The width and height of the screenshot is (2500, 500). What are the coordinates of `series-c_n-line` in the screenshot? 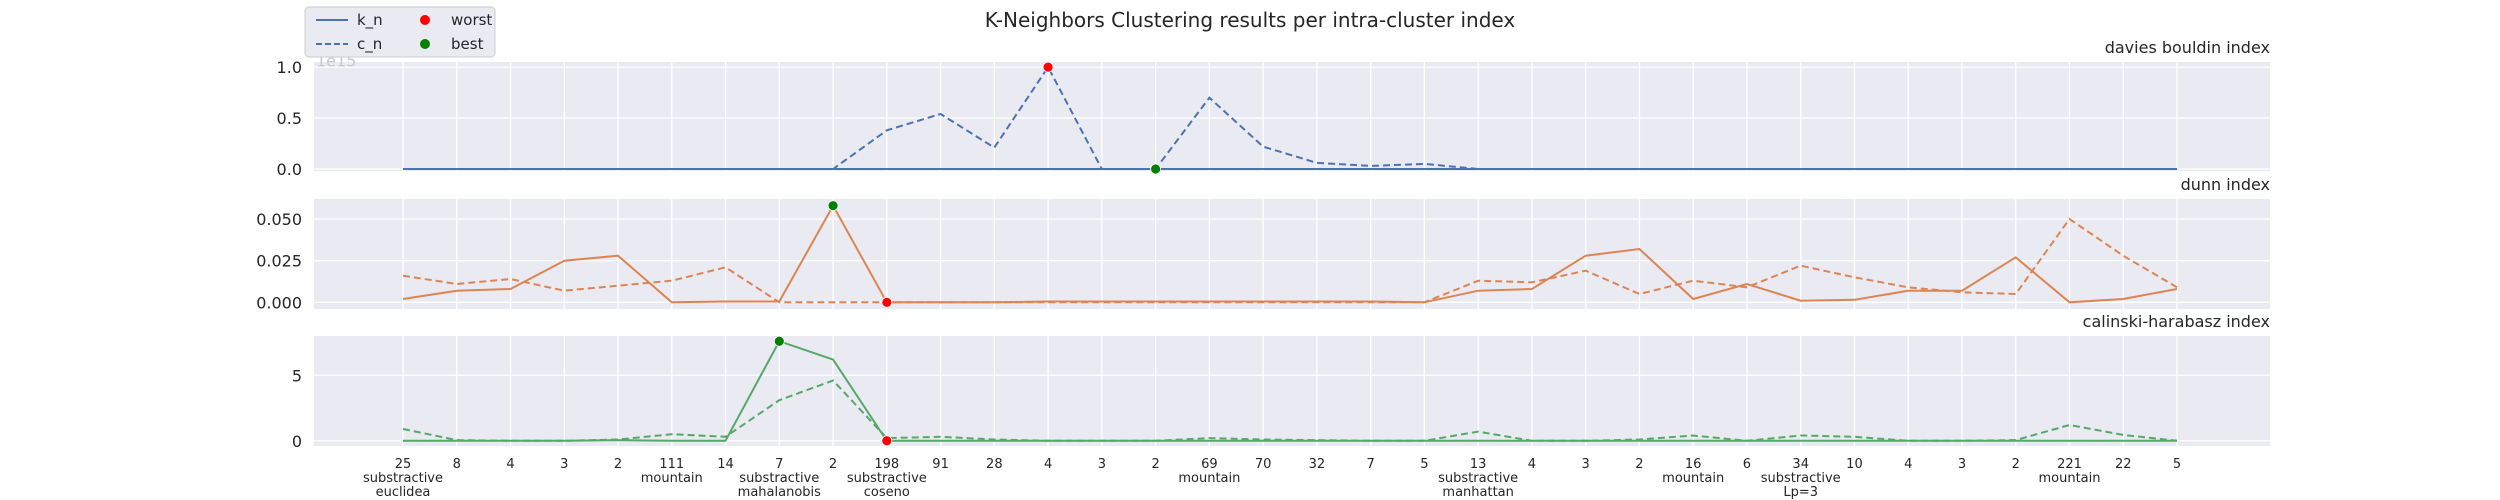 It's located at (1290, 260).